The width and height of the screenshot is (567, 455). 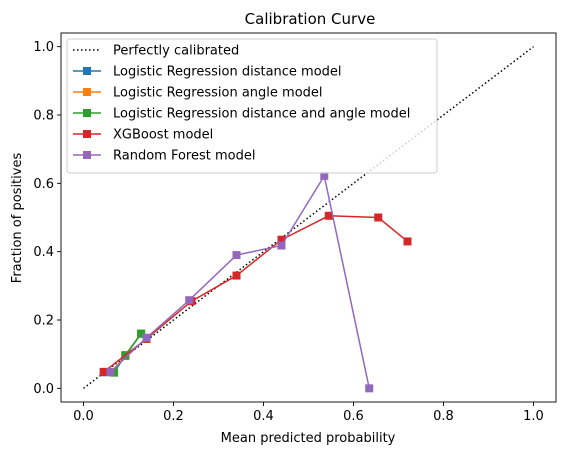 What do you see at coordinates (43, 321) in the screenshot?
I see `y-tick-label: 0.2` at bounding box center [43, 321].